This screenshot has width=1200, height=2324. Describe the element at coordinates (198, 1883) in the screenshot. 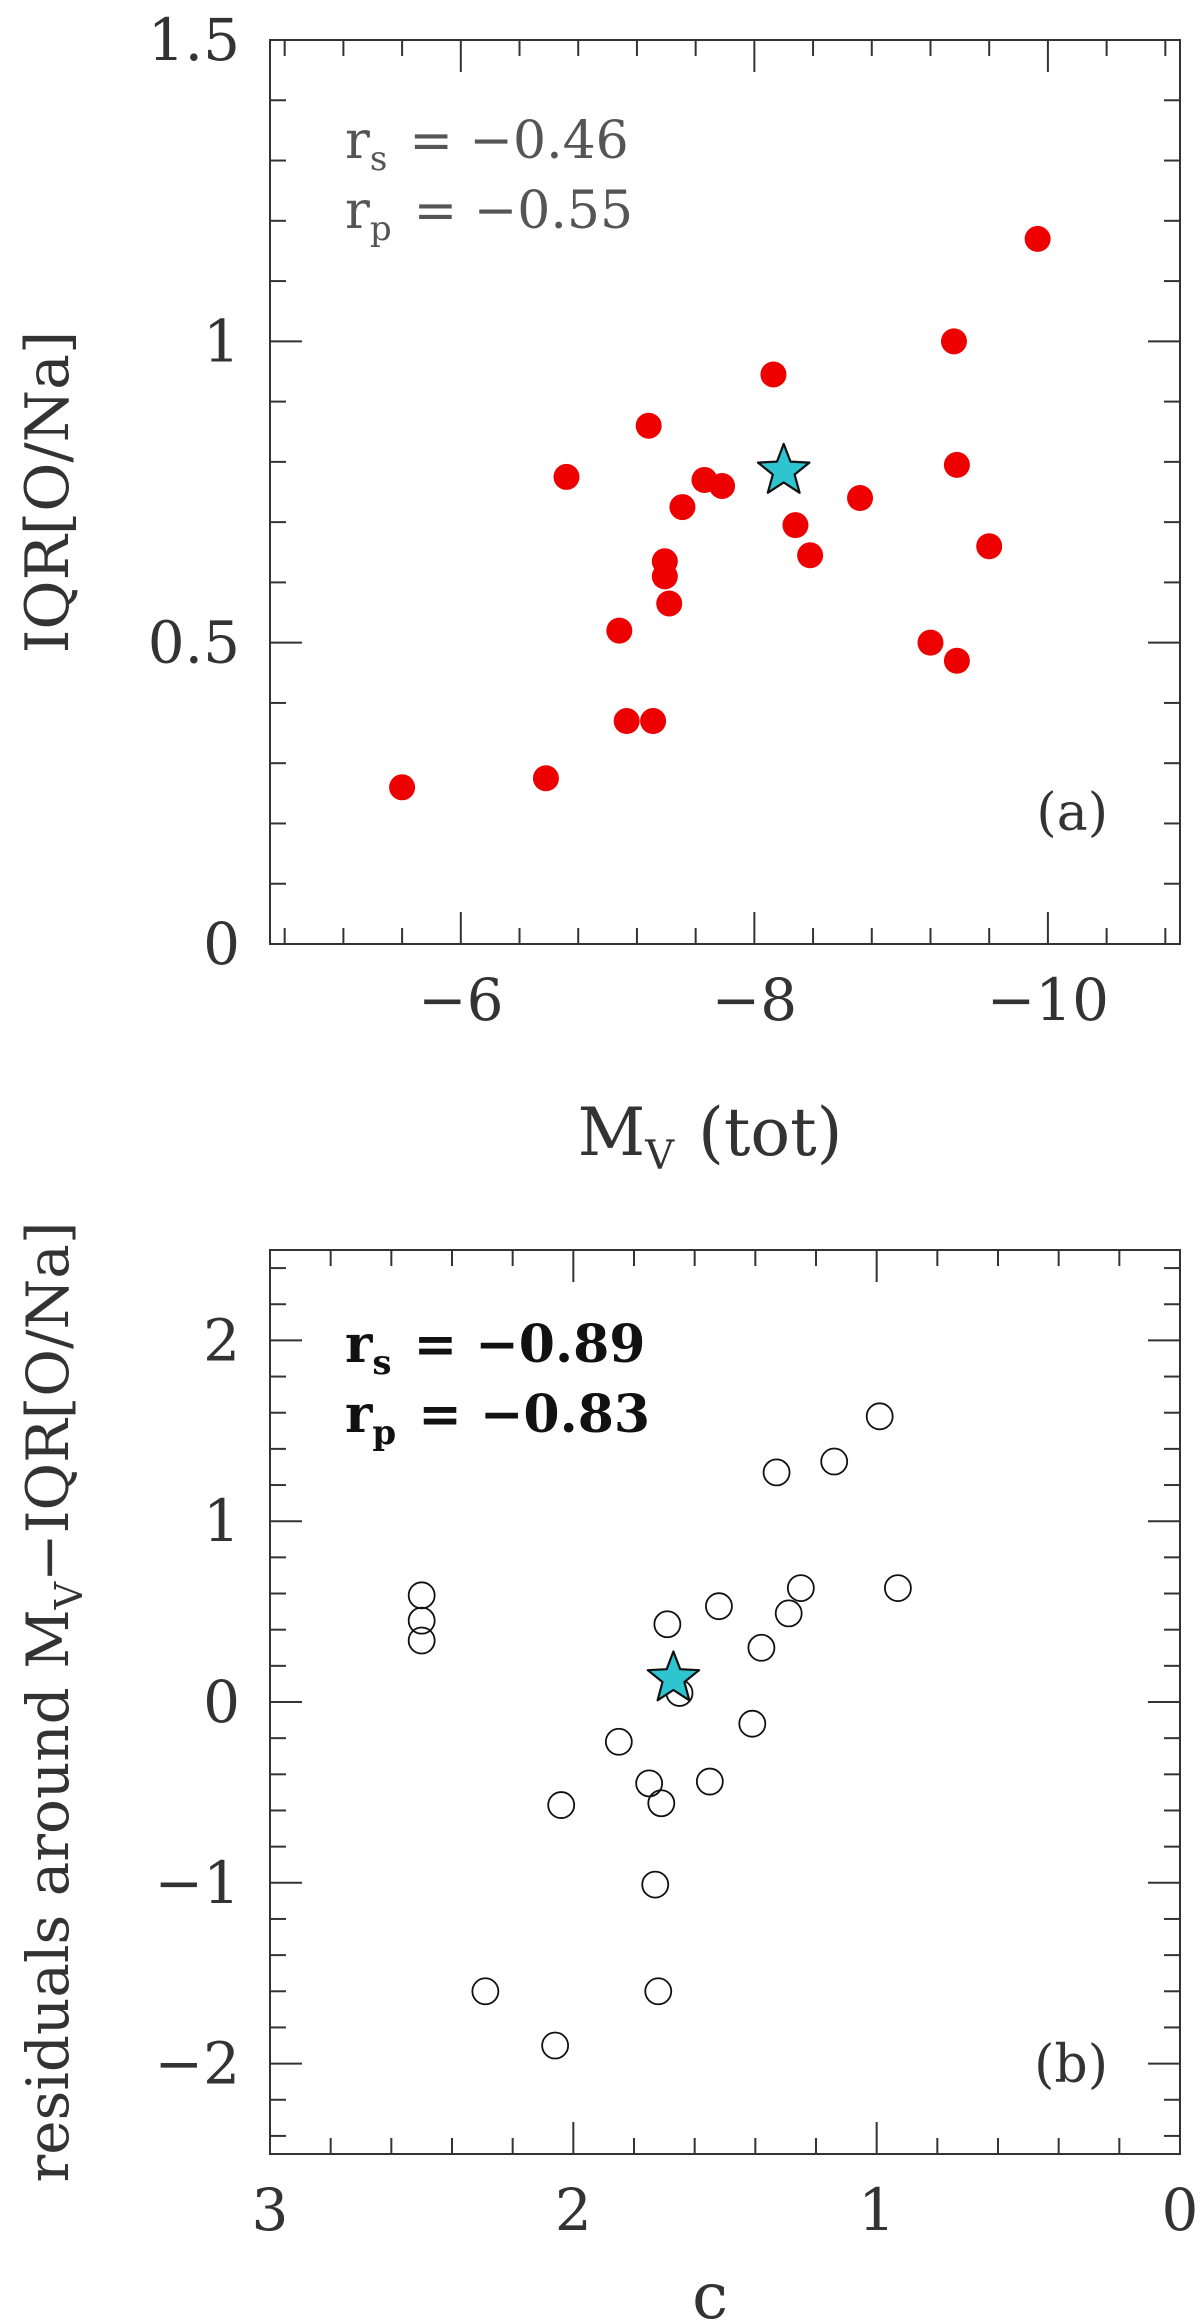

I see `y-tick-label: −1` at that location.